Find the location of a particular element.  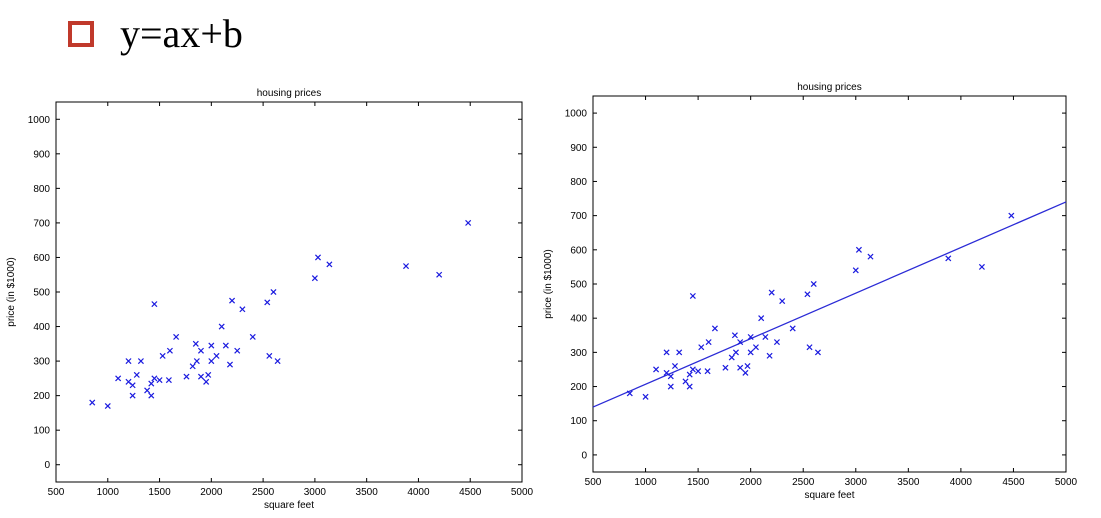

chart0-x-tick-label: 1000 is located at coordinates (108, 492).